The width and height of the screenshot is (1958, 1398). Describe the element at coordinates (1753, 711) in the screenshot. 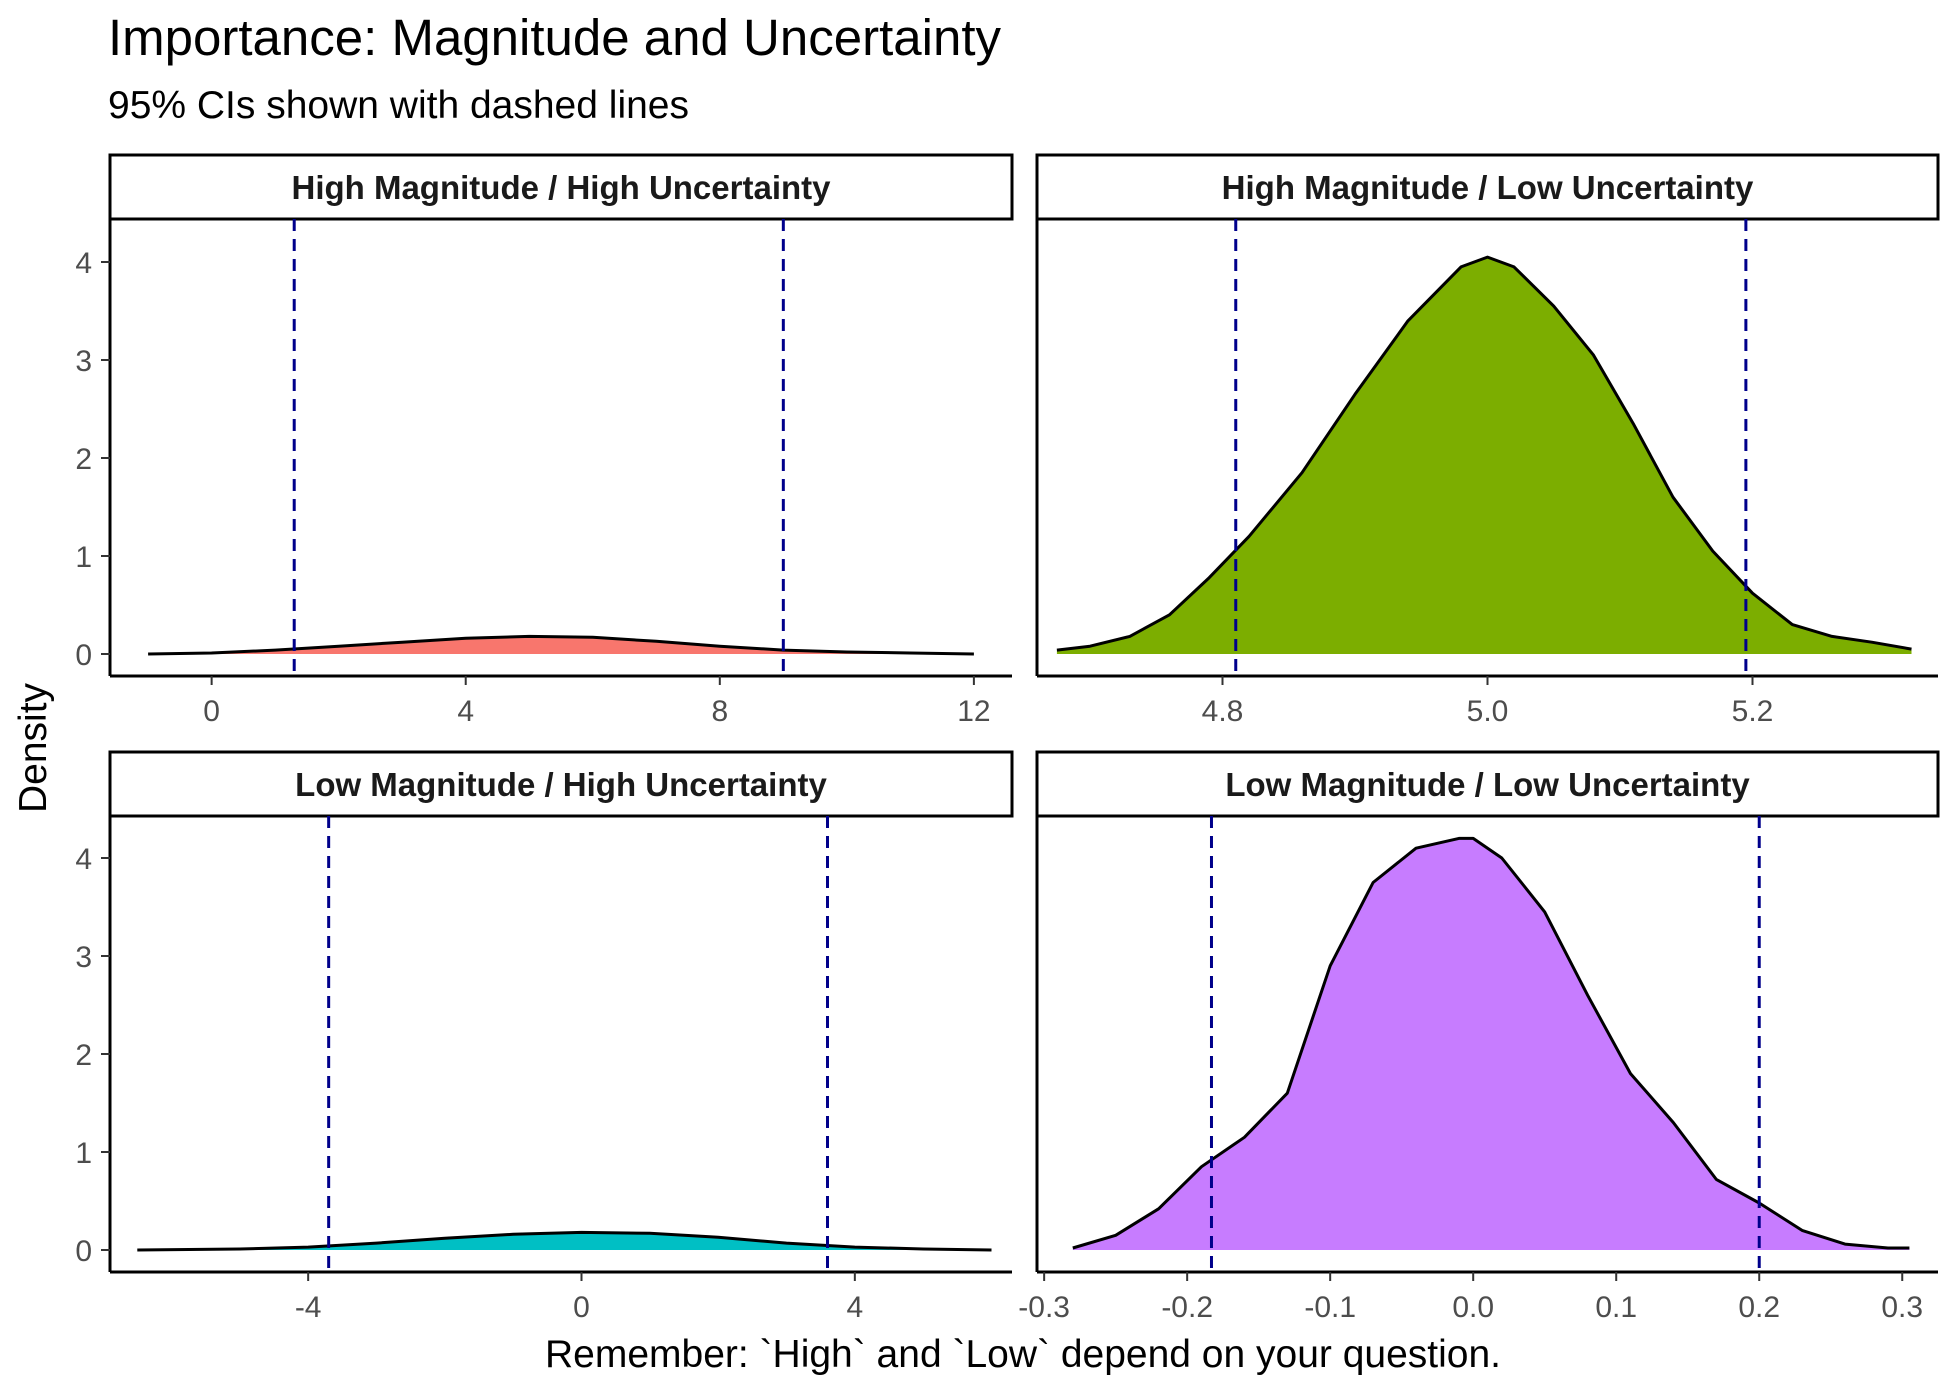

I see `x-tick-label: 5.2` at that location.